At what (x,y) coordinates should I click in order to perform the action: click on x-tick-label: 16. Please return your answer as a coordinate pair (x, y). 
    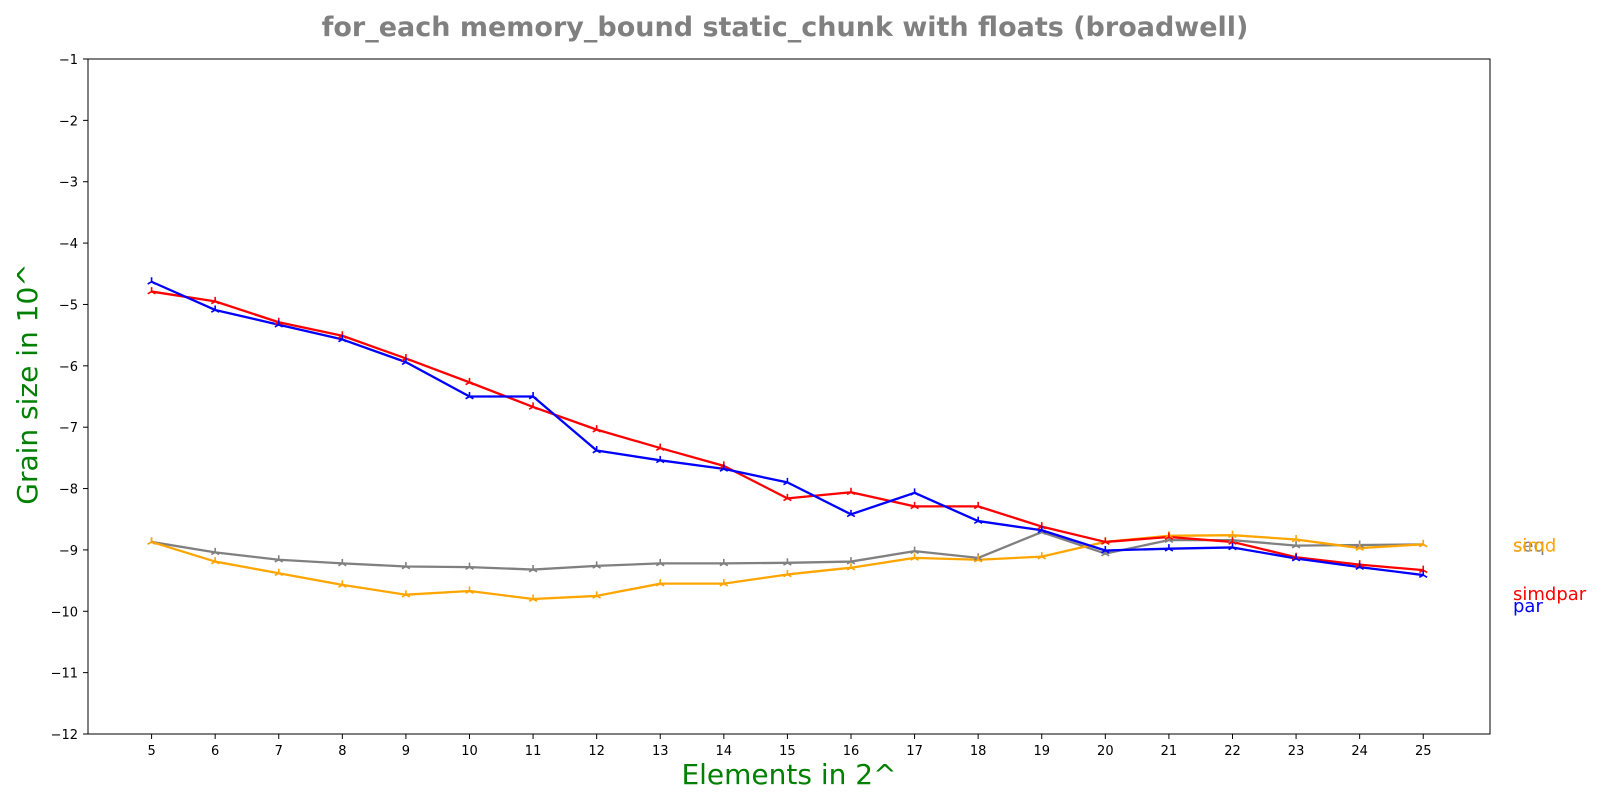
    Looking at the image, I should click on (851, 751).